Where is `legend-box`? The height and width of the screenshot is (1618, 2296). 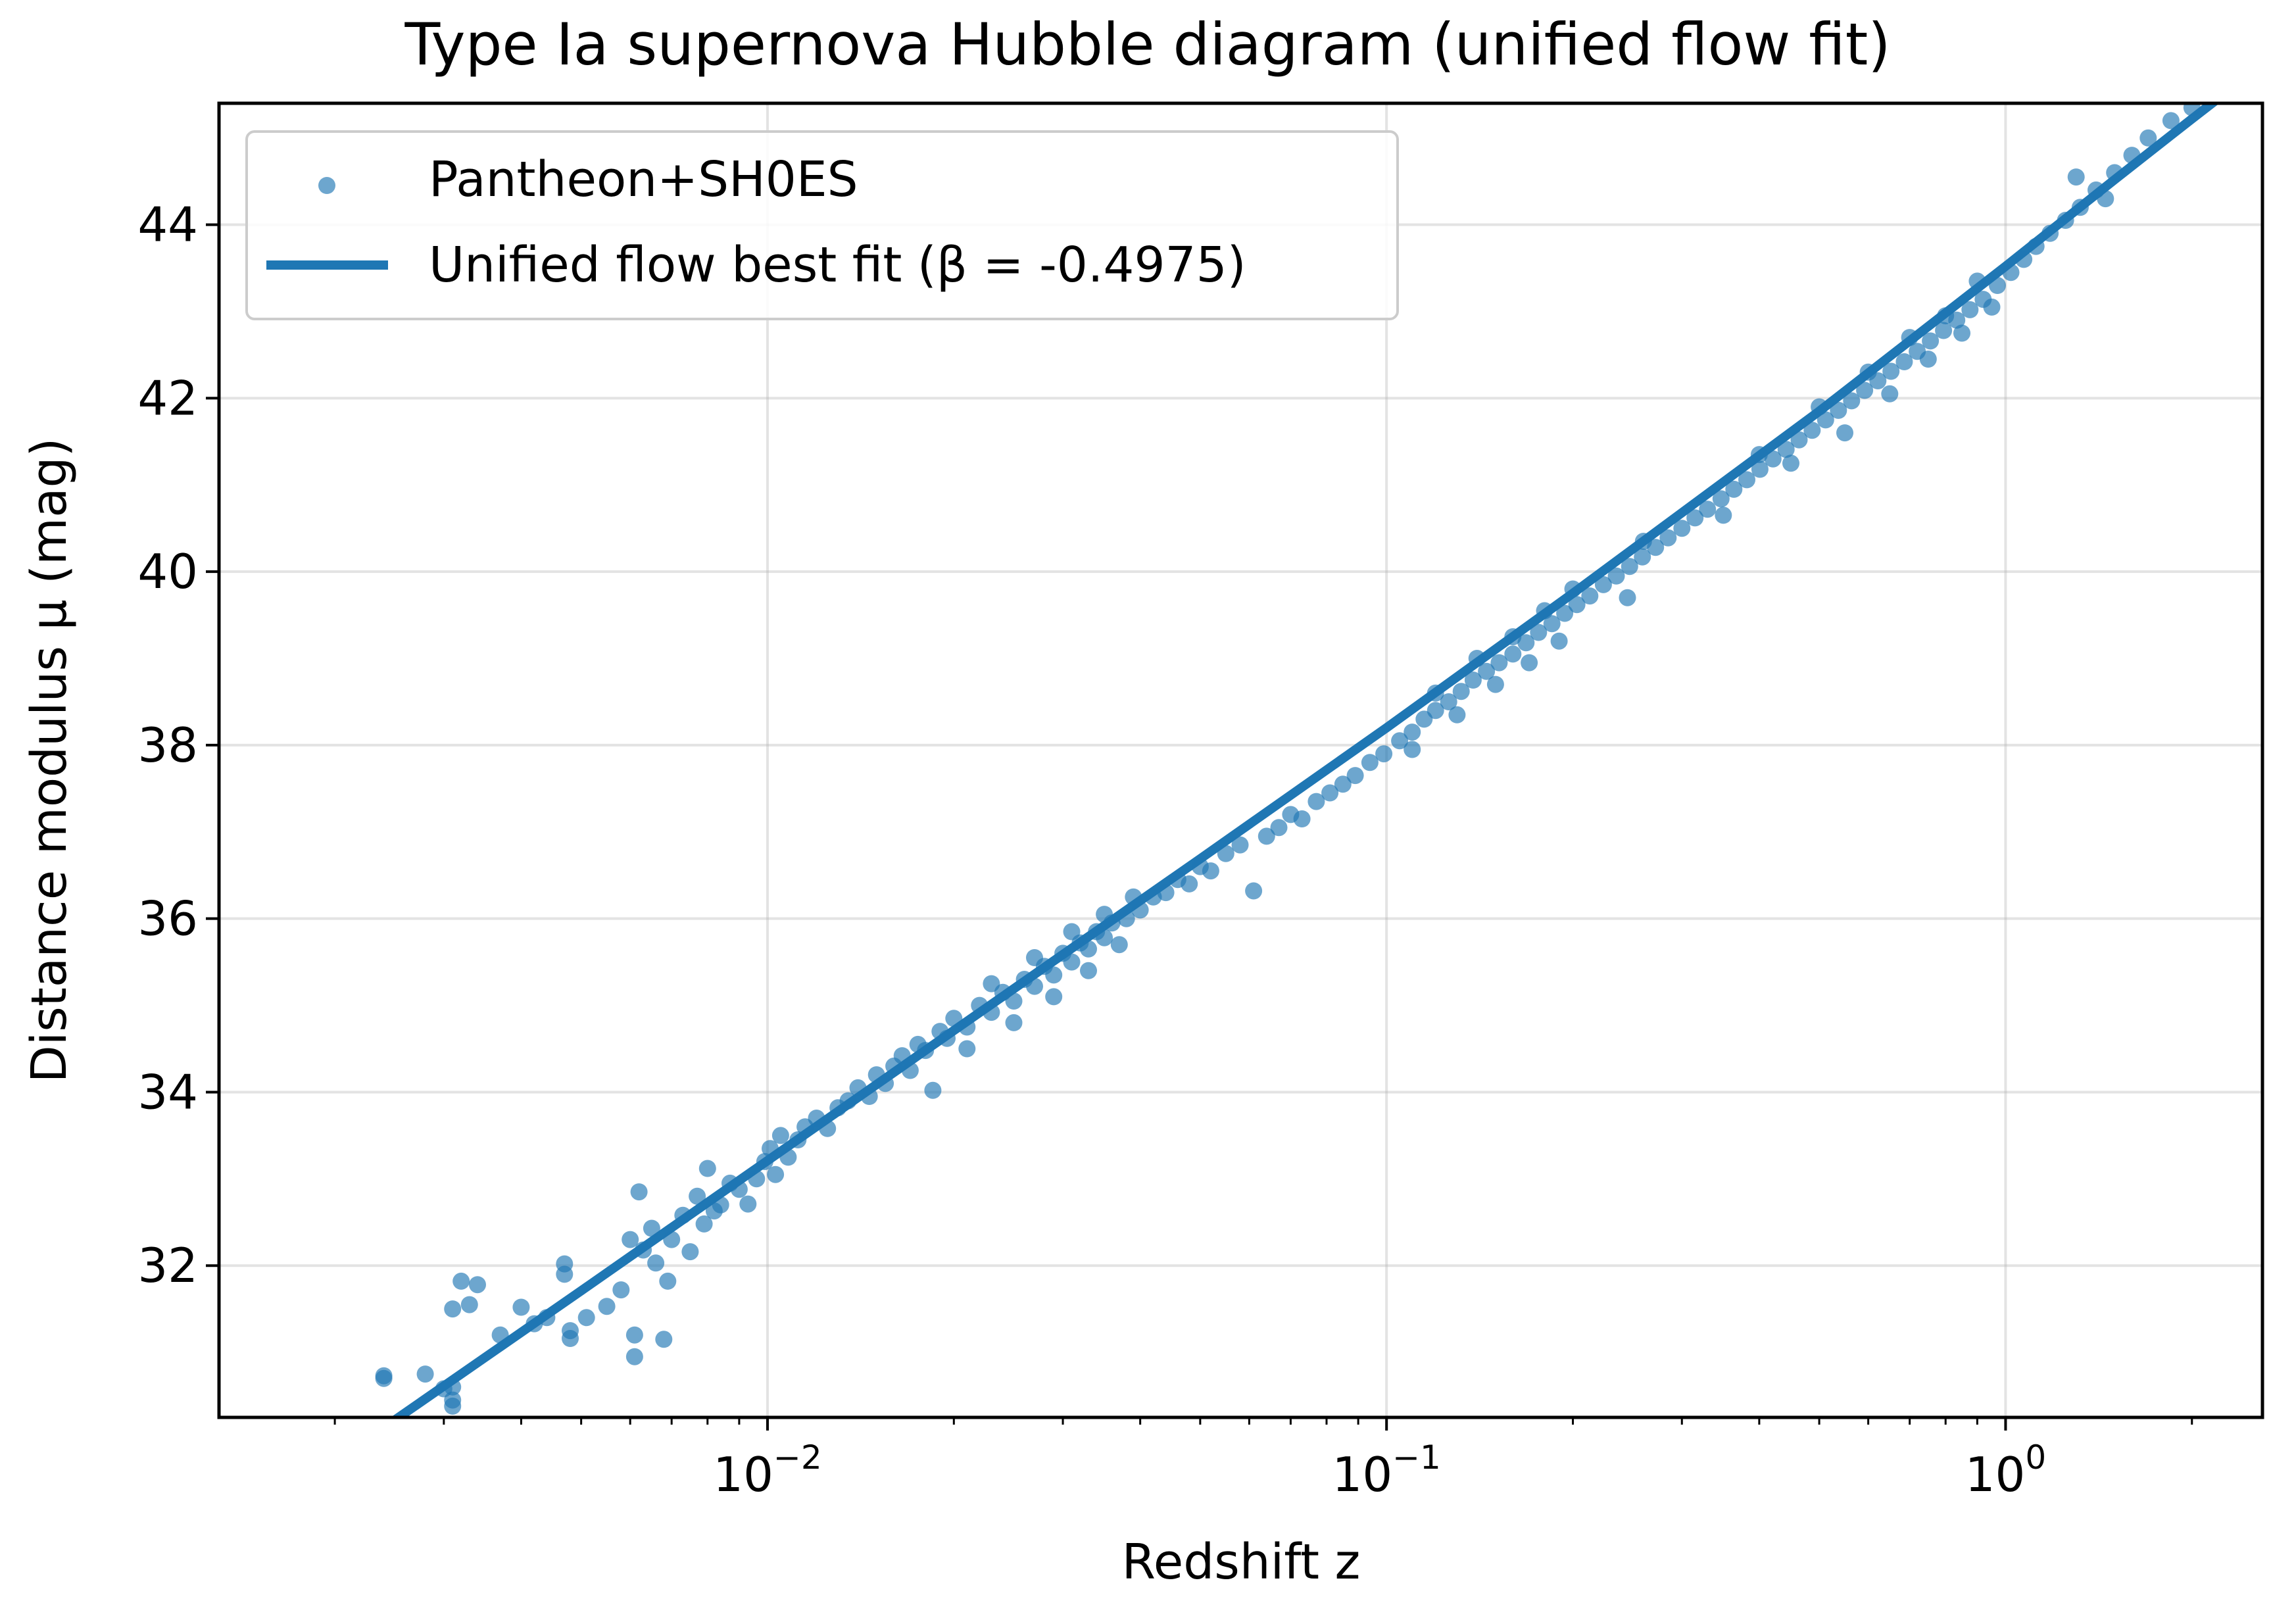 legend-box is located at coordinates (822, 225).